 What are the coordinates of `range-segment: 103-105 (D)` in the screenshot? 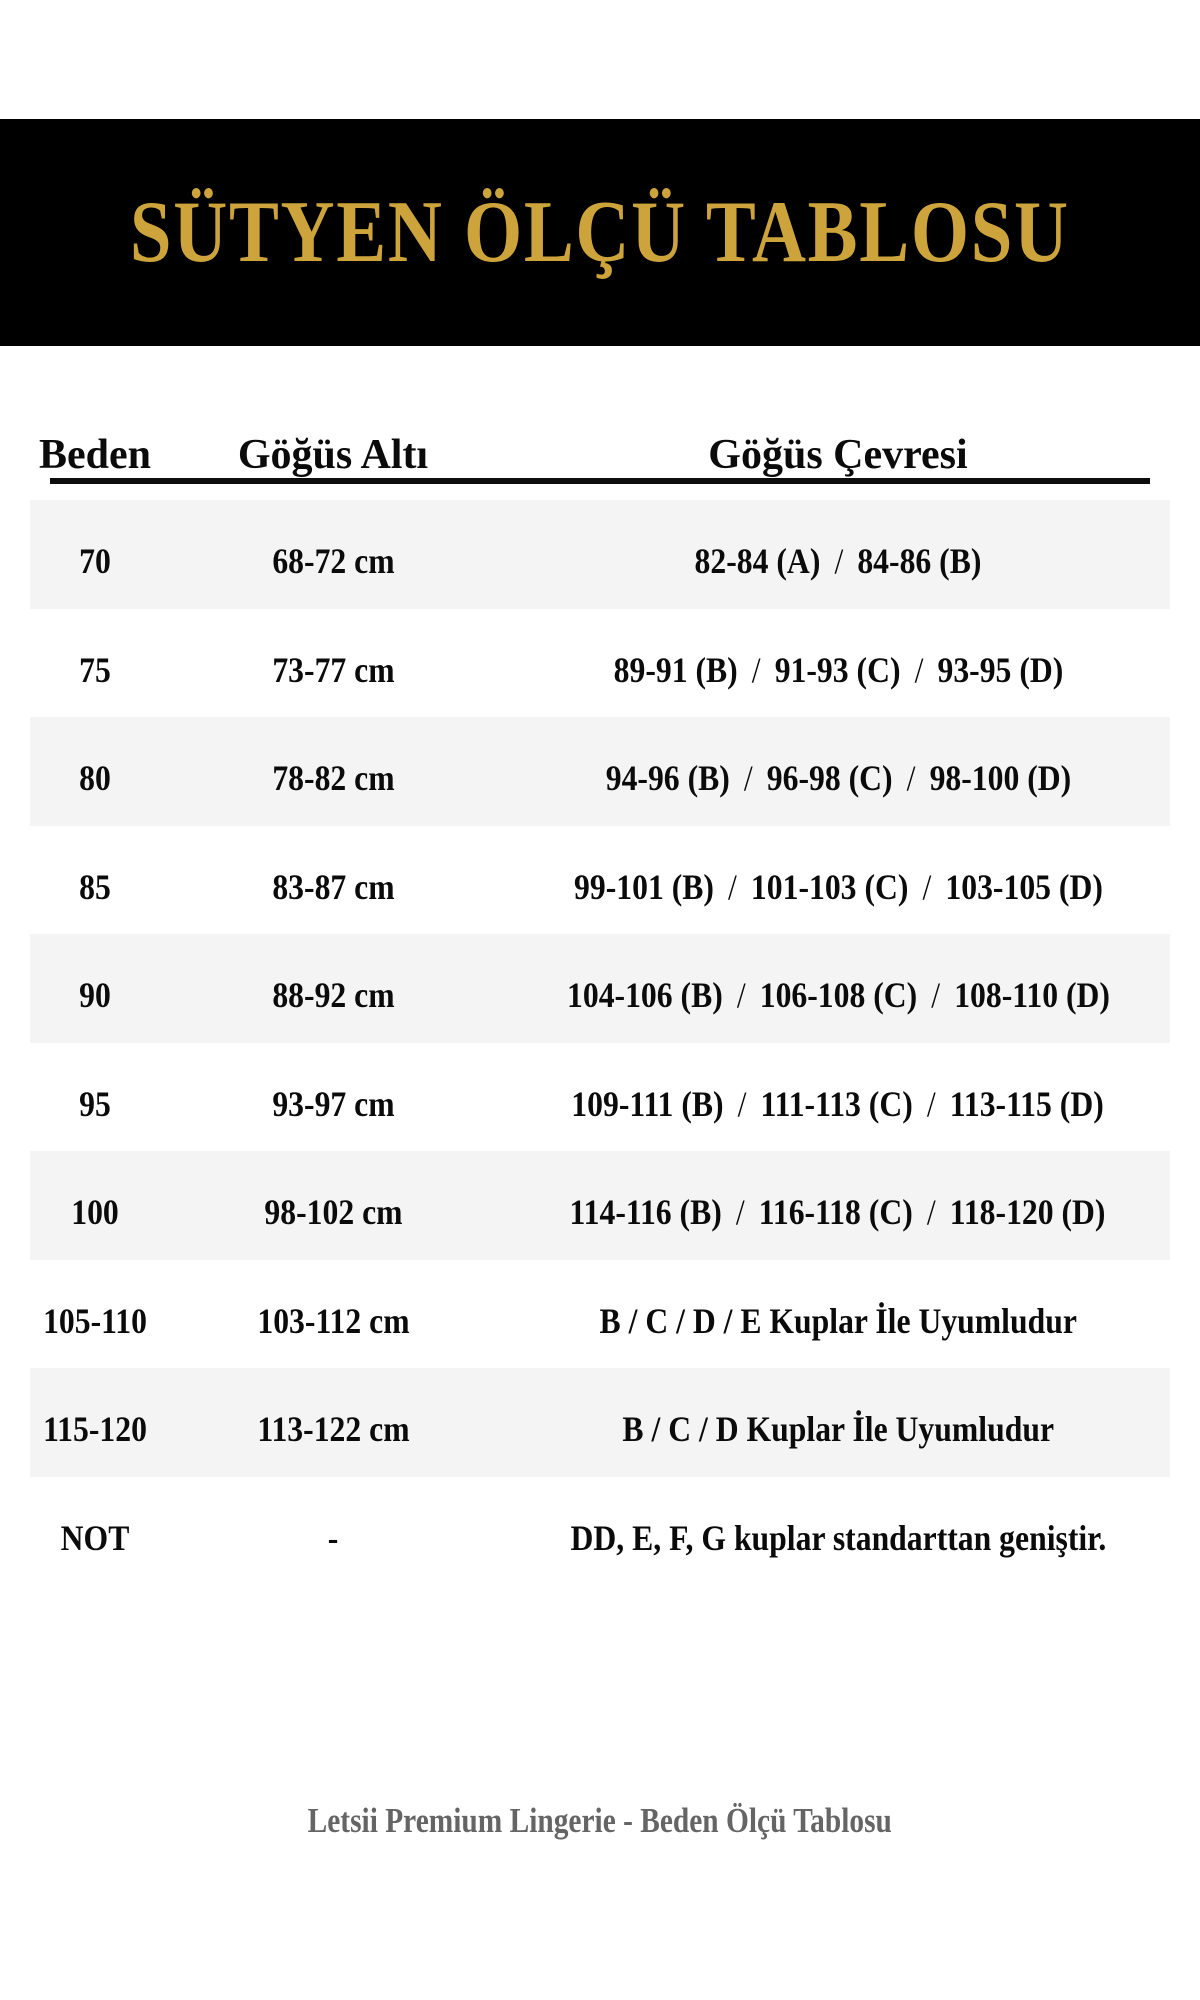 It's located at (1023, 886).